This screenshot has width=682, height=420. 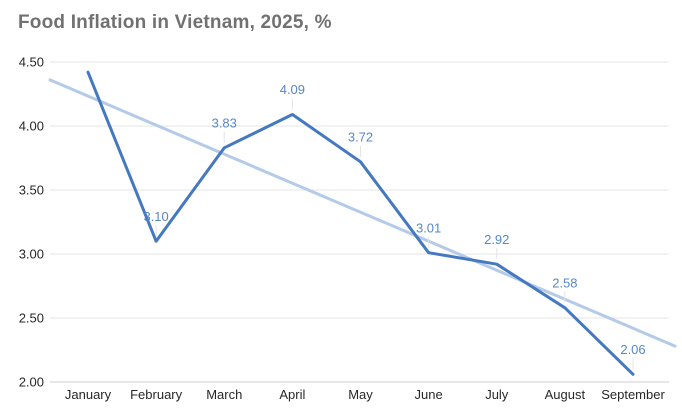 What do you see at coordinates (292, 394) in the screenshot?
I see `x-tick-label: April` at bounding box center [292, 394].